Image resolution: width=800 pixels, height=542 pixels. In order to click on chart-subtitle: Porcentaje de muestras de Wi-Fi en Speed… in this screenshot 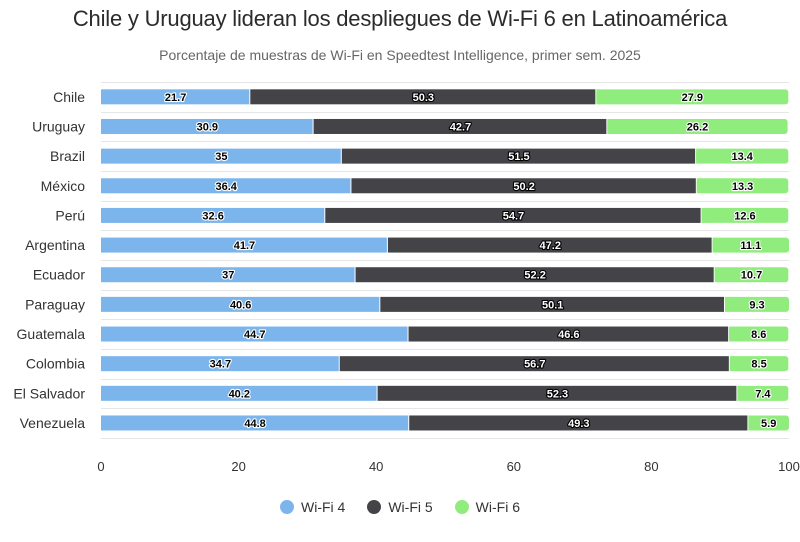, I will do `click(400, 55)`.